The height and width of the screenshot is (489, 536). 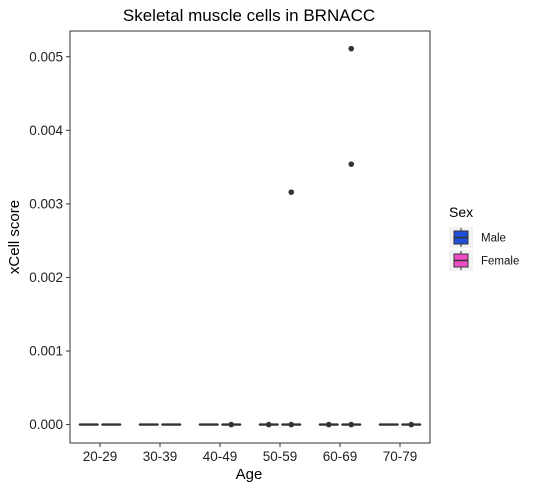 I want to click on y-axis-label: xCell score, so click(x=14, y=237).